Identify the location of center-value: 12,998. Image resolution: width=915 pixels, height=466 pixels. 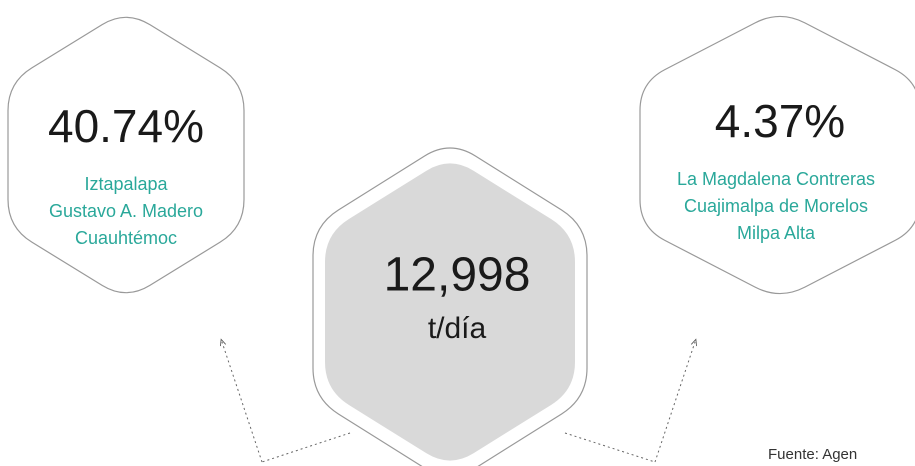
(457, 275).